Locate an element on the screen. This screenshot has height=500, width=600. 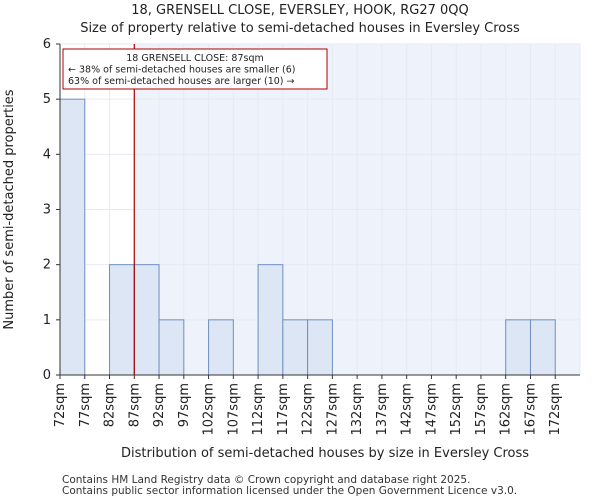
bar-122sqm is located at coordinates (320, 347).